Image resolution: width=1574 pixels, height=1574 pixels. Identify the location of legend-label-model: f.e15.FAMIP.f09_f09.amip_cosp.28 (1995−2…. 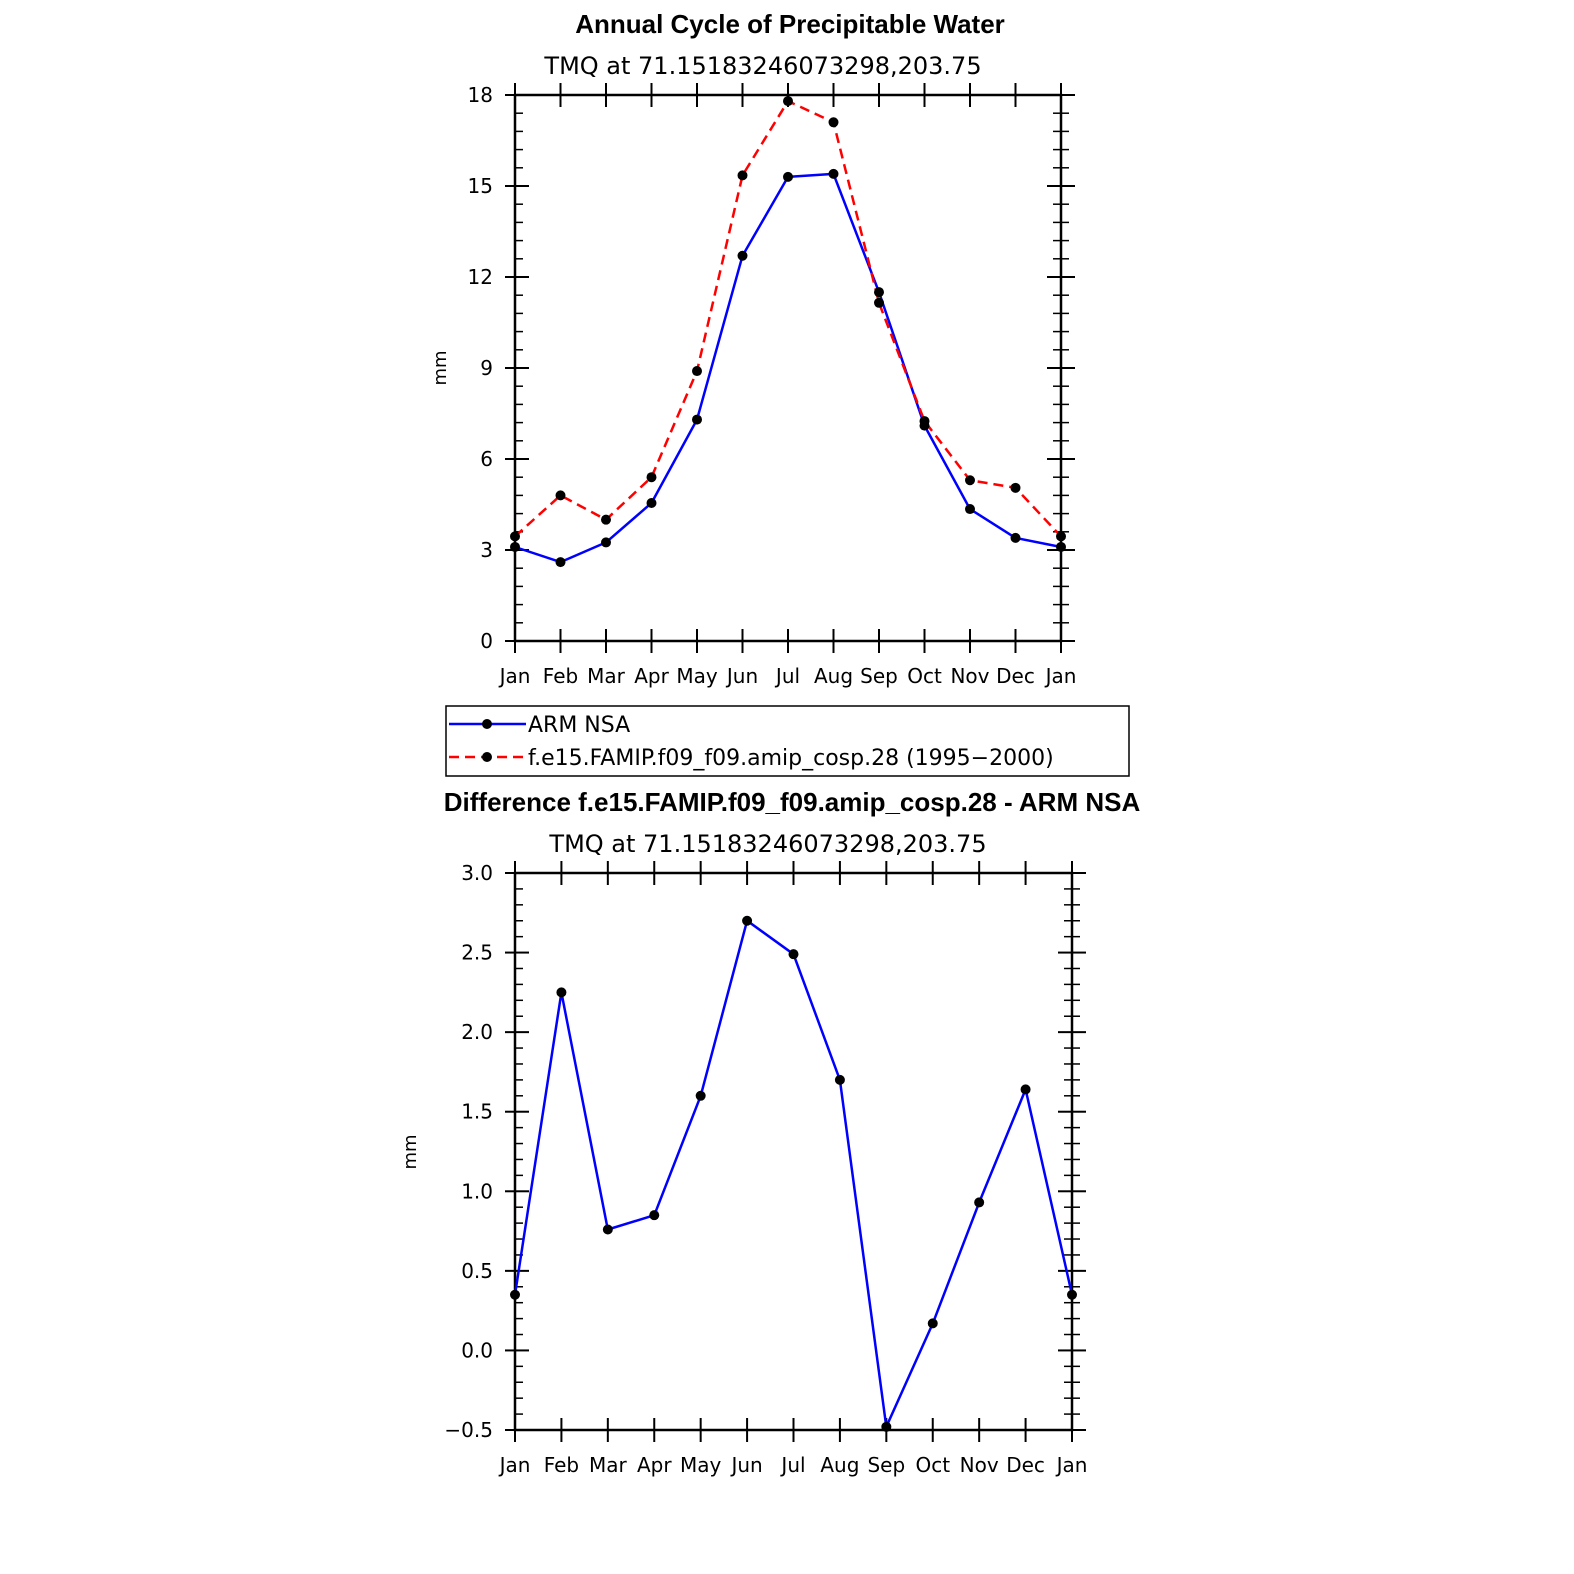
(791, 758).